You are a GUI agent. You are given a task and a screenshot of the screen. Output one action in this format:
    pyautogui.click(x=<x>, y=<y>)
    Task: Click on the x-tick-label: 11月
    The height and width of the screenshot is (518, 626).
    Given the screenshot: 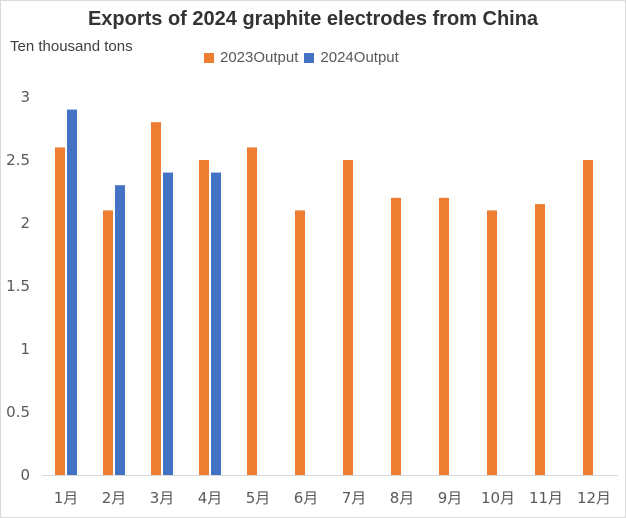 What is the action you would take?
    pyautogui.click(x=546, y=498)
    